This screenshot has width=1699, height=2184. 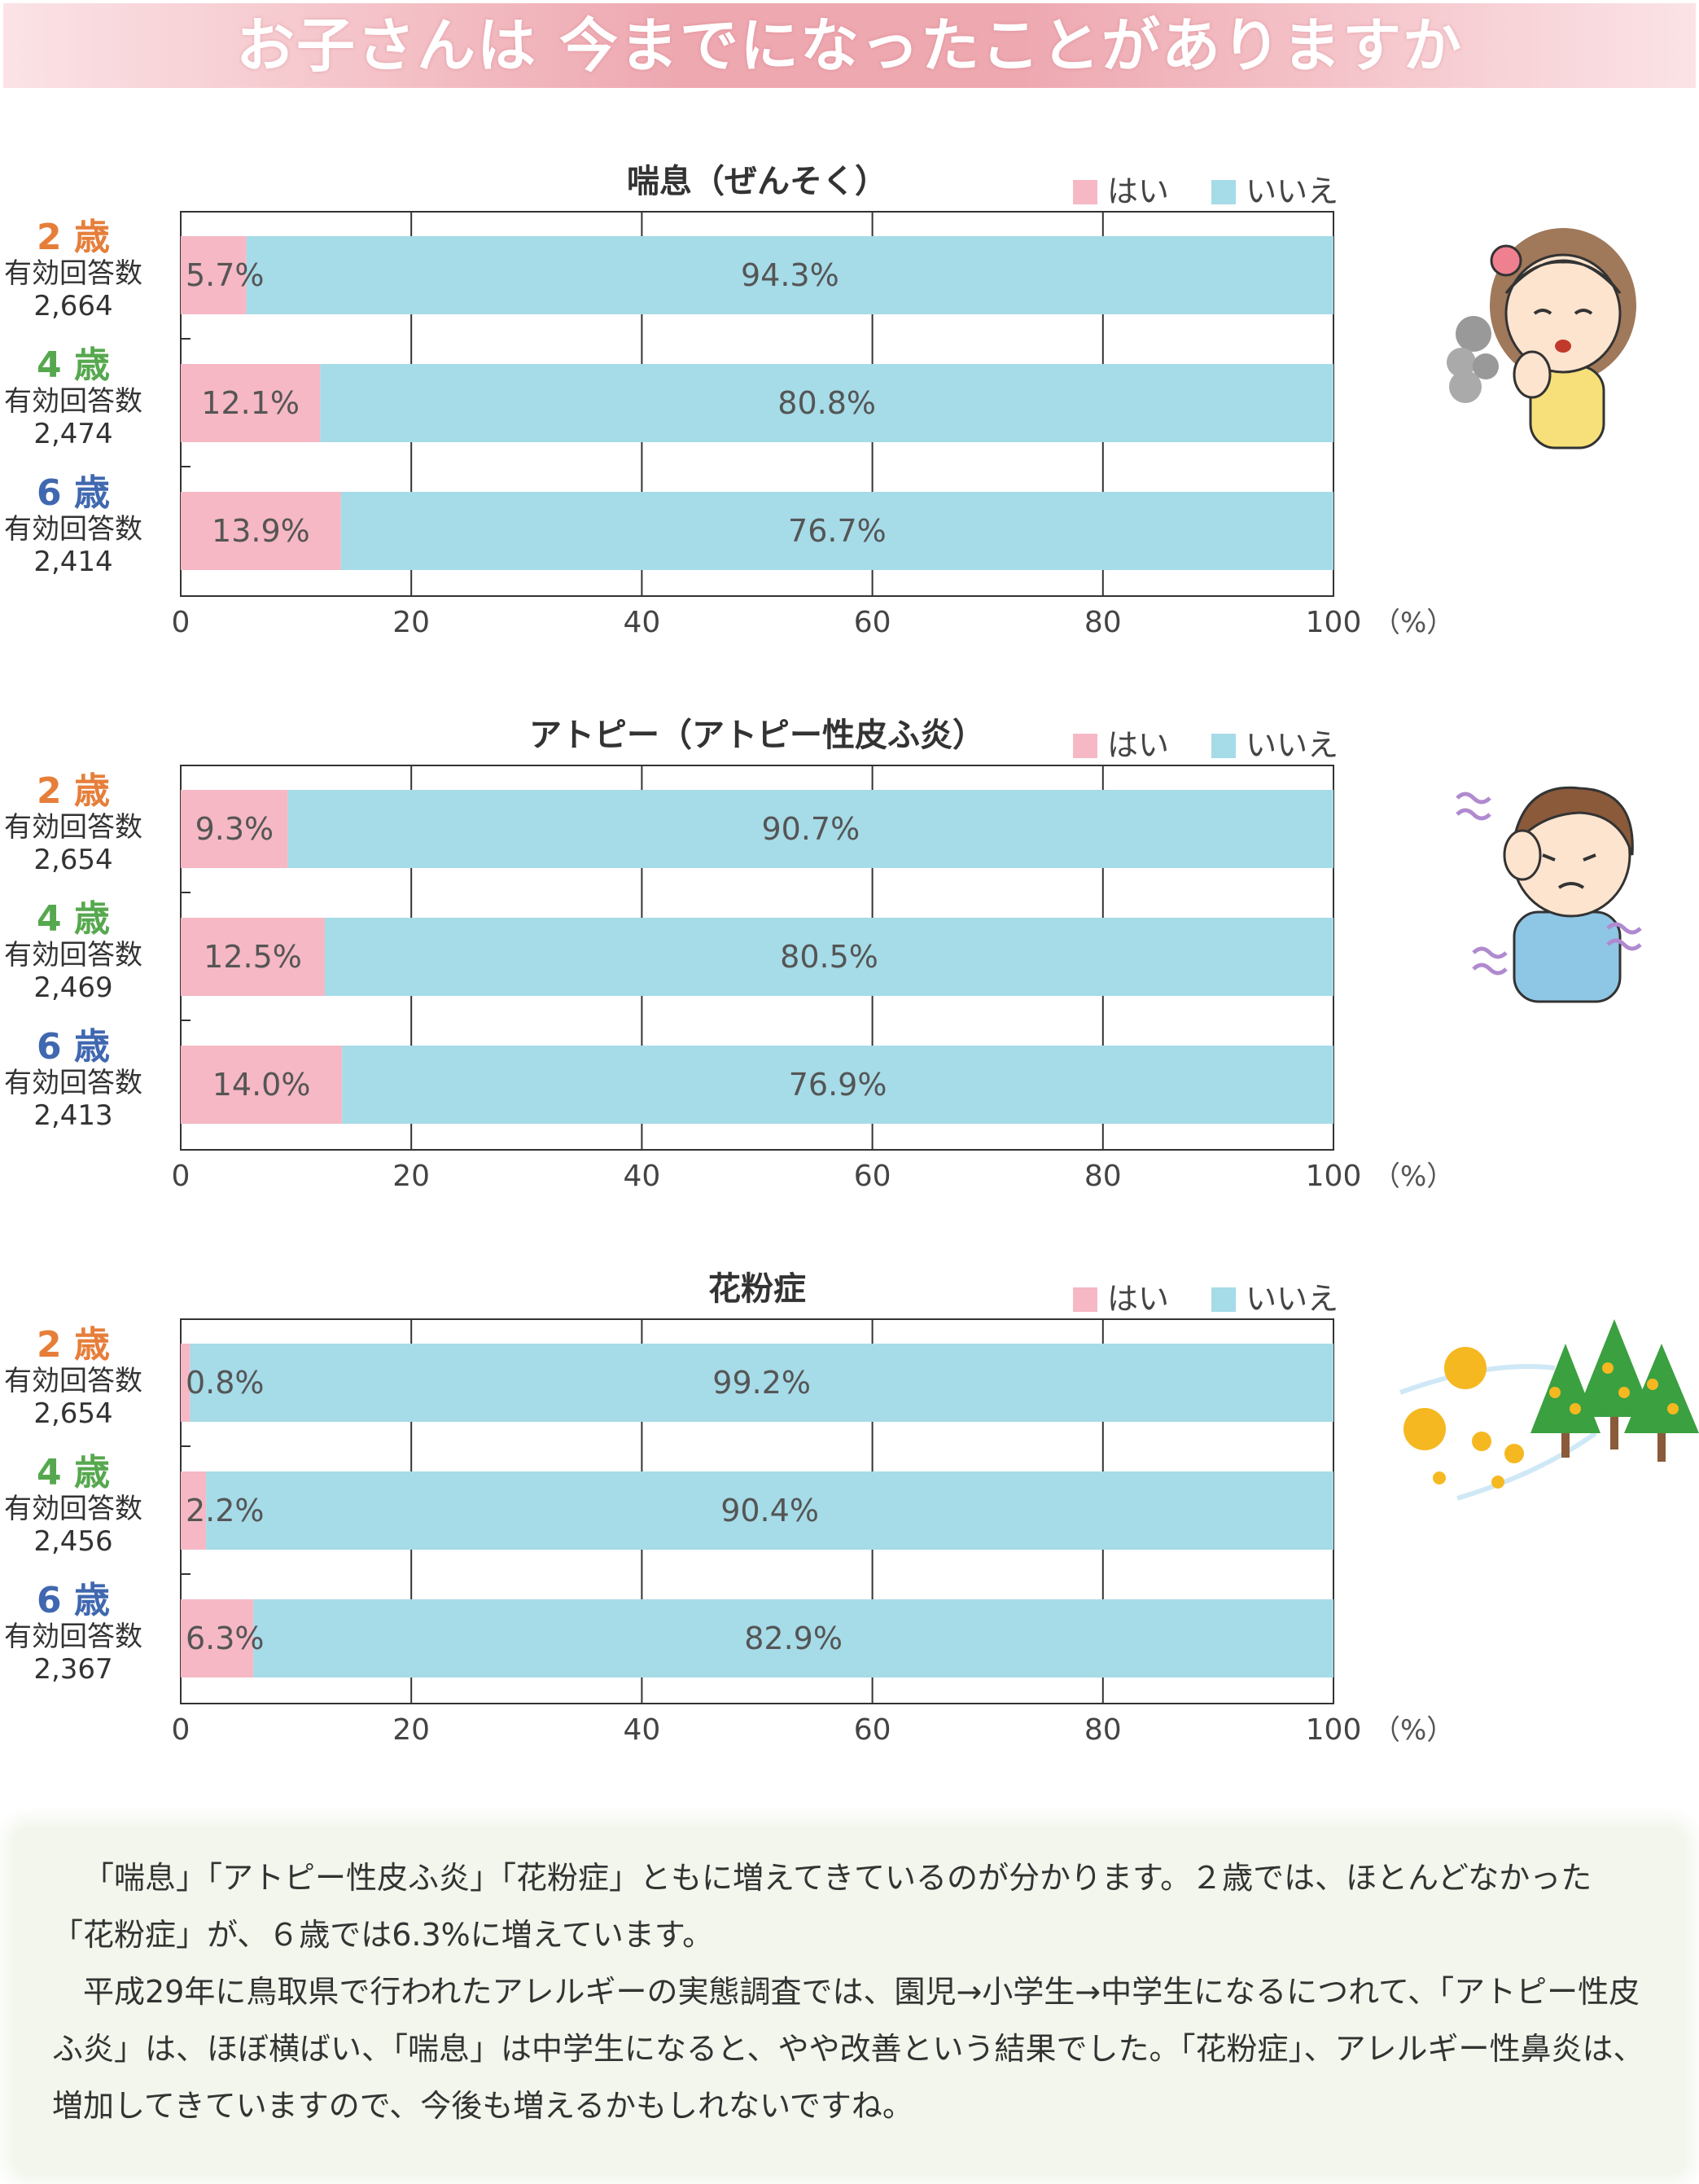 What do you see at coordinates (1224, 746) in the screenshot?
I see `legend-swatch-no` at bounding box center [1224, 746].